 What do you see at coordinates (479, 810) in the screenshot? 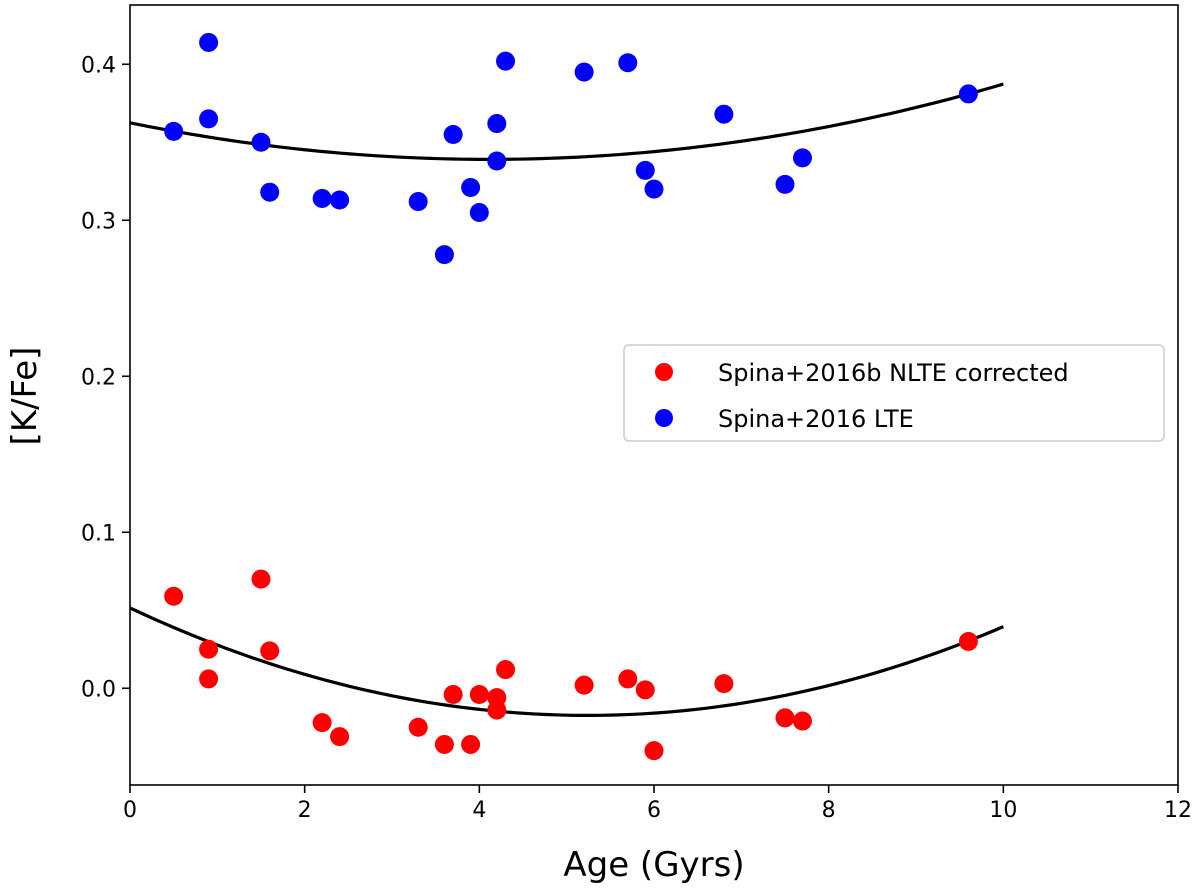
I see `x-tick-label: 4` at bounding box center [479, 810].